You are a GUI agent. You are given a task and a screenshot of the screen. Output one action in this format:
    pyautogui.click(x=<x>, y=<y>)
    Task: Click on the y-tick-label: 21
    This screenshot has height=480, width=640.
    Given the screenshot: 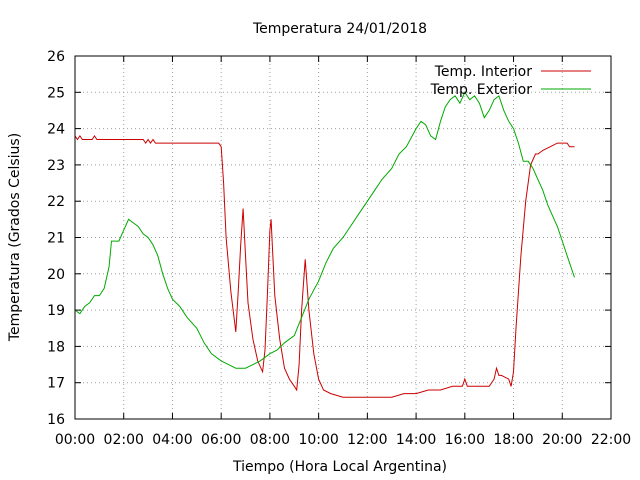 What is the action you would take?
    pyautogui.click(x=56, y=239)
    